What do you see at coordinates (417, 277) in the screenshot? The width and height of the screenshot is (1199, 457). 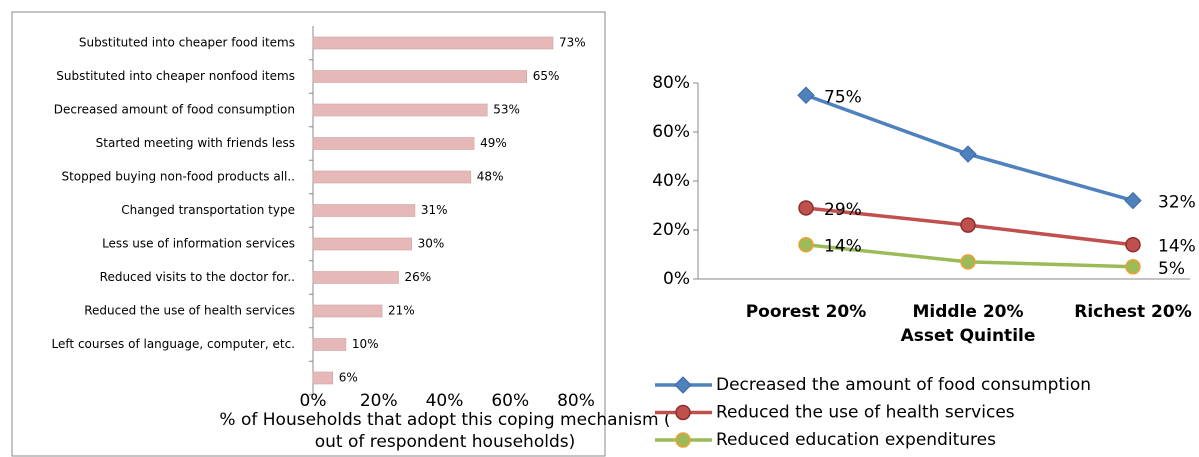 I see `value-label: 26%` at bounding box center [417, 277].